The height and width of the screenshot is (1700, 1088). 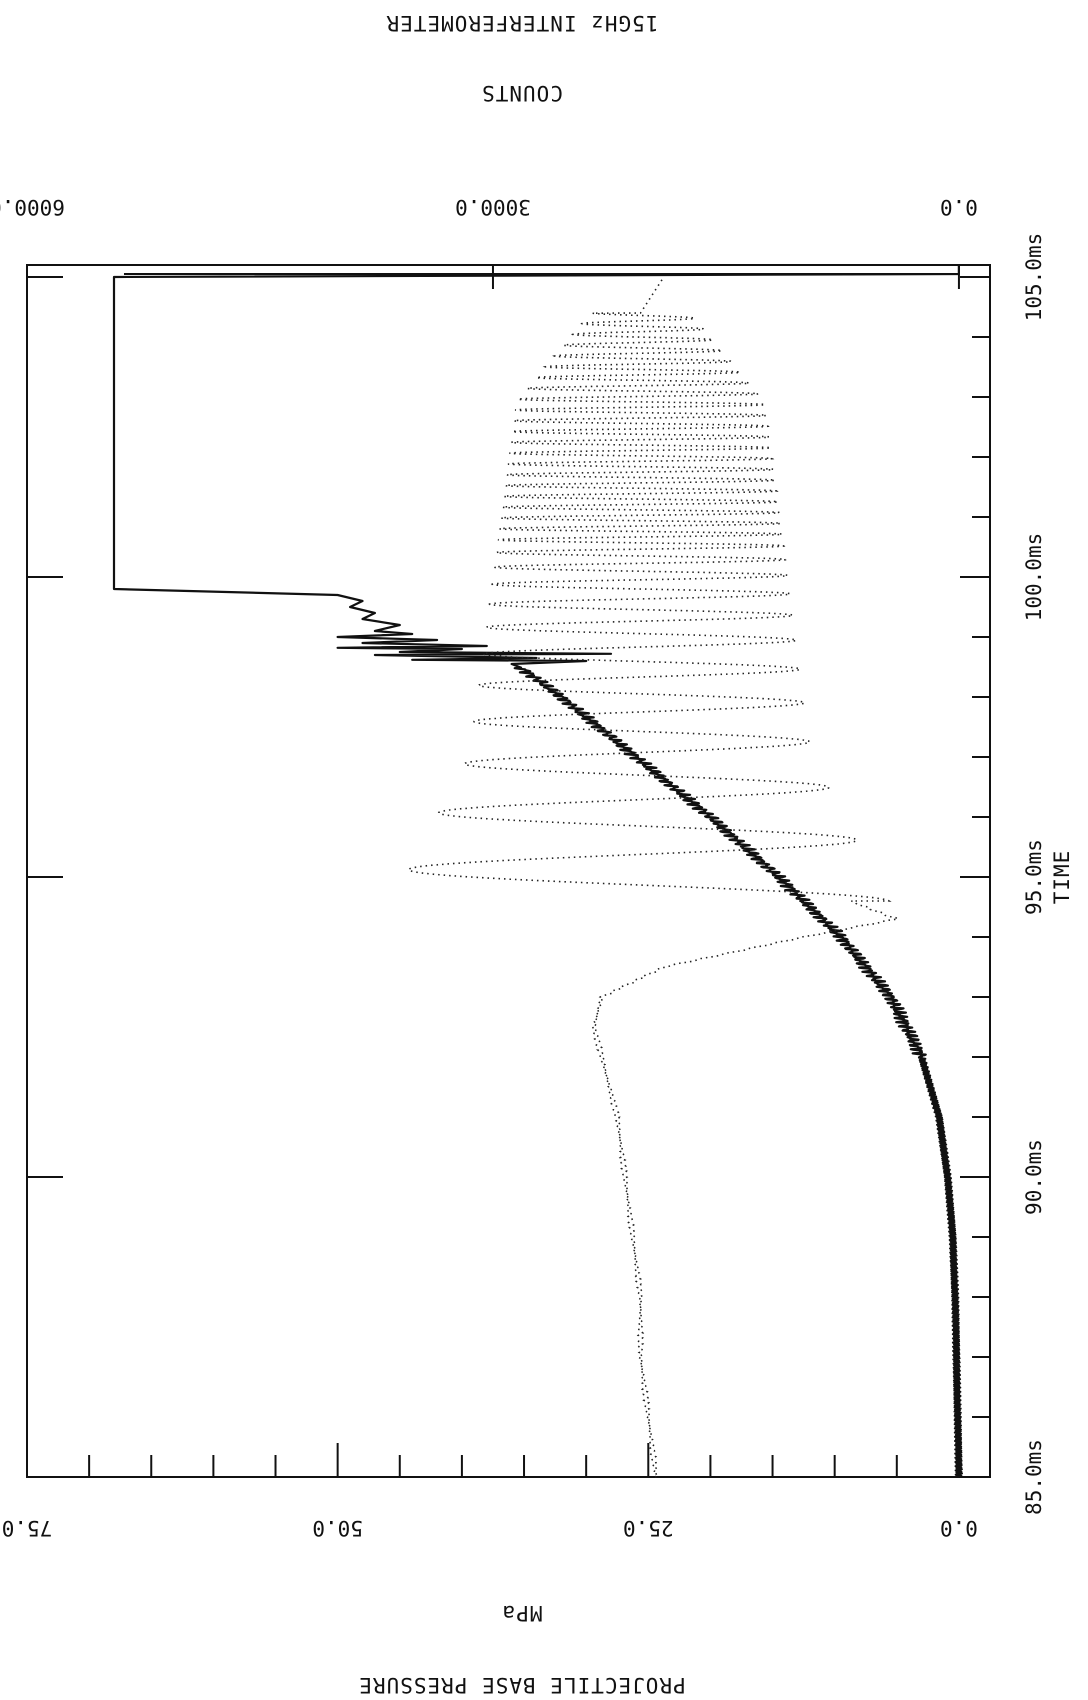 What do you see at coordinates (959, 1528) in the screenshot?
I see `left-tick-label: 0.0` at bounding box center [959, 1528].